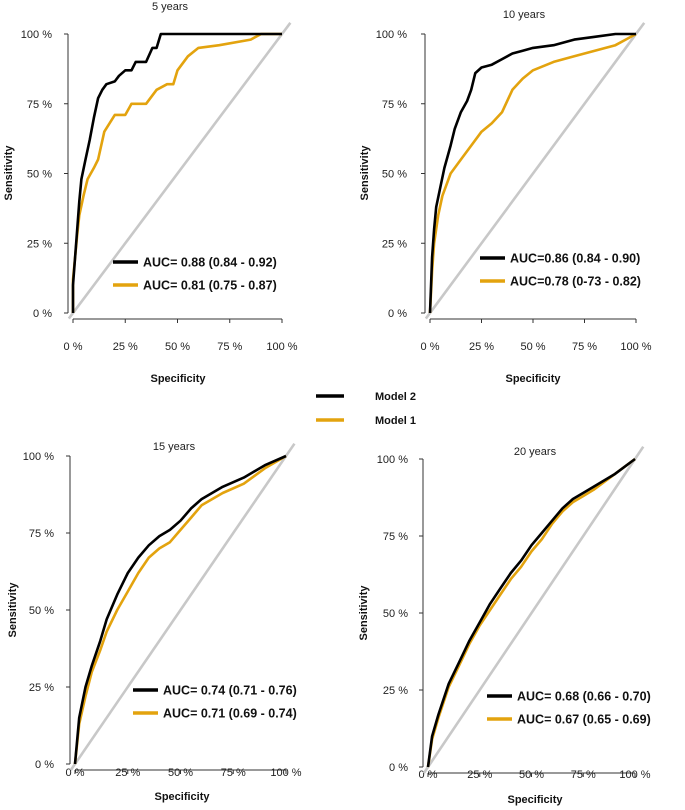  Describe the element at coordinates (170, 7) in the screenshot. I see `panel-title: 5 years` at that location.